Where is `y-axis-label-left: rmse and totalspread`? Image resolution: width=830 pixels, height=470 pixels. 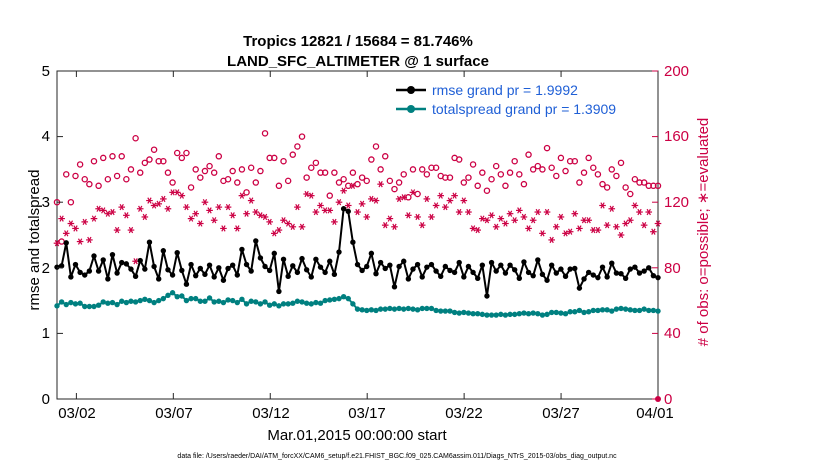
y-axis-label-left: rmse and totalspread is located at coordinates (34, 240).